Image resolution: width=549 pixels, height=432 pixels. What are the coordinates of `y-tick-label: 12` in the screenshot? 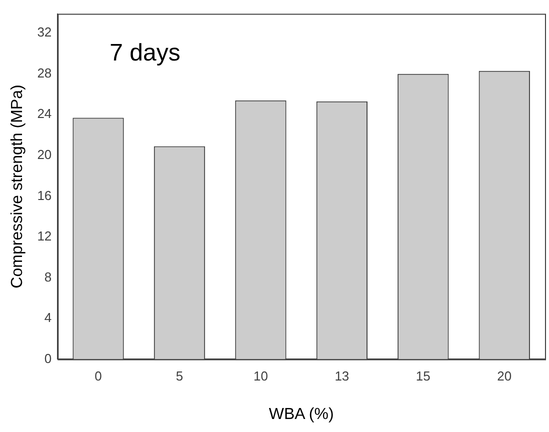 It's located at (44, 236).